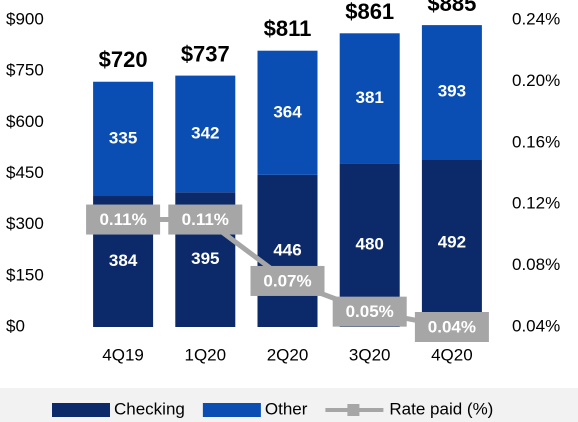  What do you see at coordinates (206, 354) in the screenshot?
I see `x-tick-label: 1Q20` at bounding box center [206, 354].